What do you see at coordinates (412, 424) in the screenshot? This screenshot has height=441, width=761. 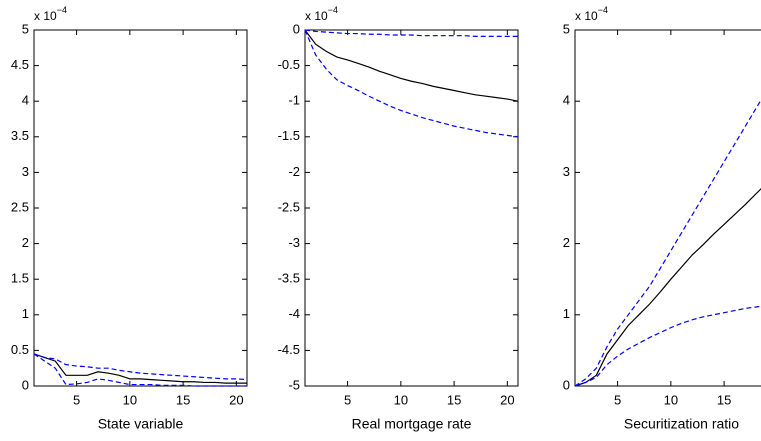 I see `x-axis-label: Real mortgage rate` at bounding box center [412, 424].